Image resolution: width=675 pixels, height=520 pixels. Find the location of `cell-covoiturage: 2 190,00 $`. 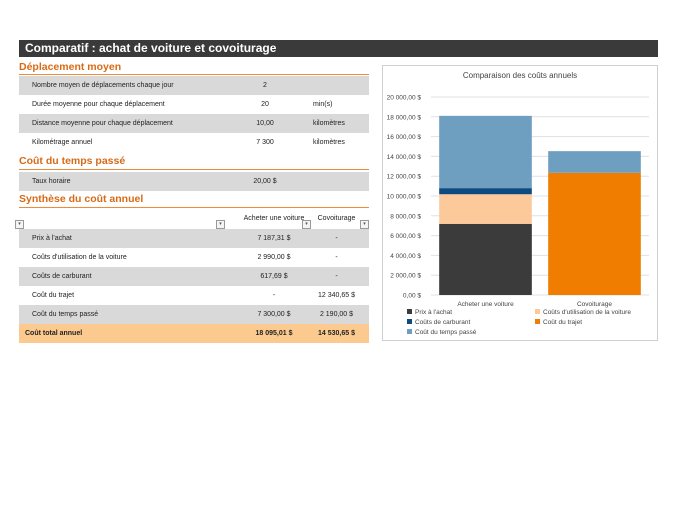

cell-covoiturage: 2 190,00 $ is located at coordinates (336, 314).